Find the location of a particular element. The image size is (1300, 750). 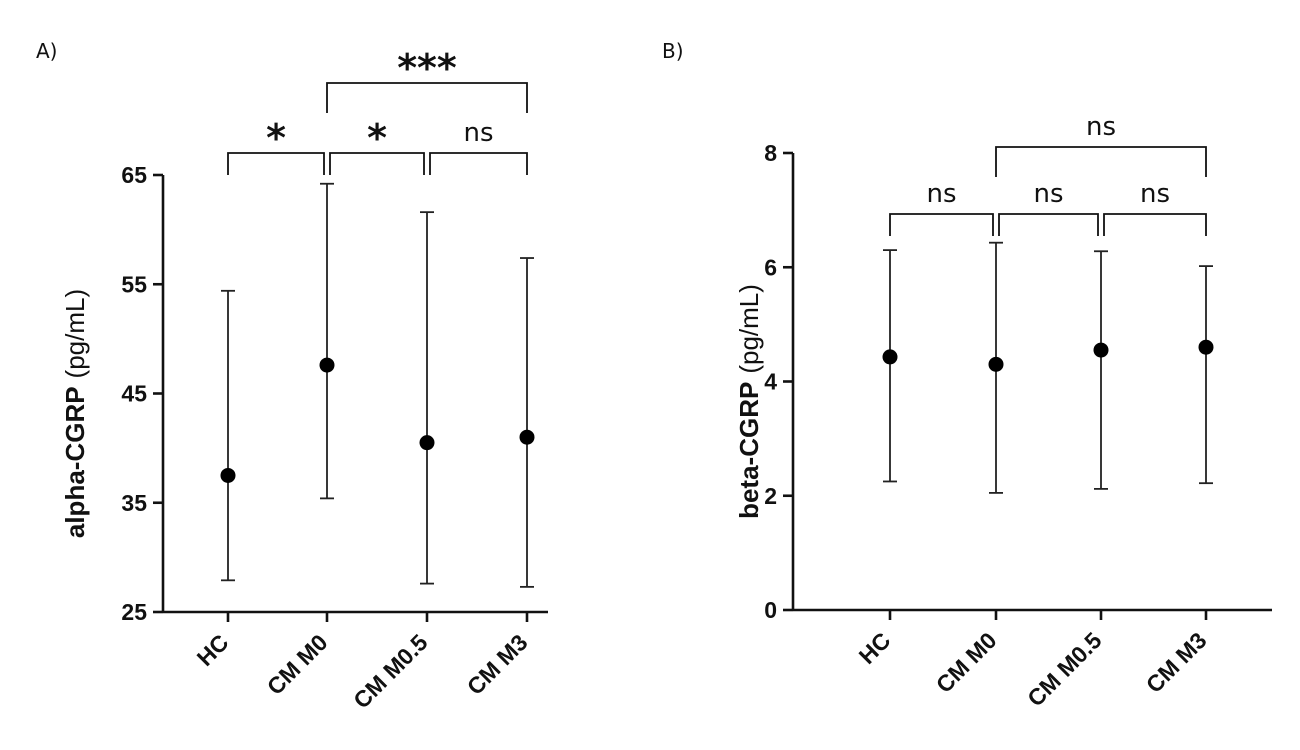

y-tick-label: 45 is located at coordinates (134, 394).